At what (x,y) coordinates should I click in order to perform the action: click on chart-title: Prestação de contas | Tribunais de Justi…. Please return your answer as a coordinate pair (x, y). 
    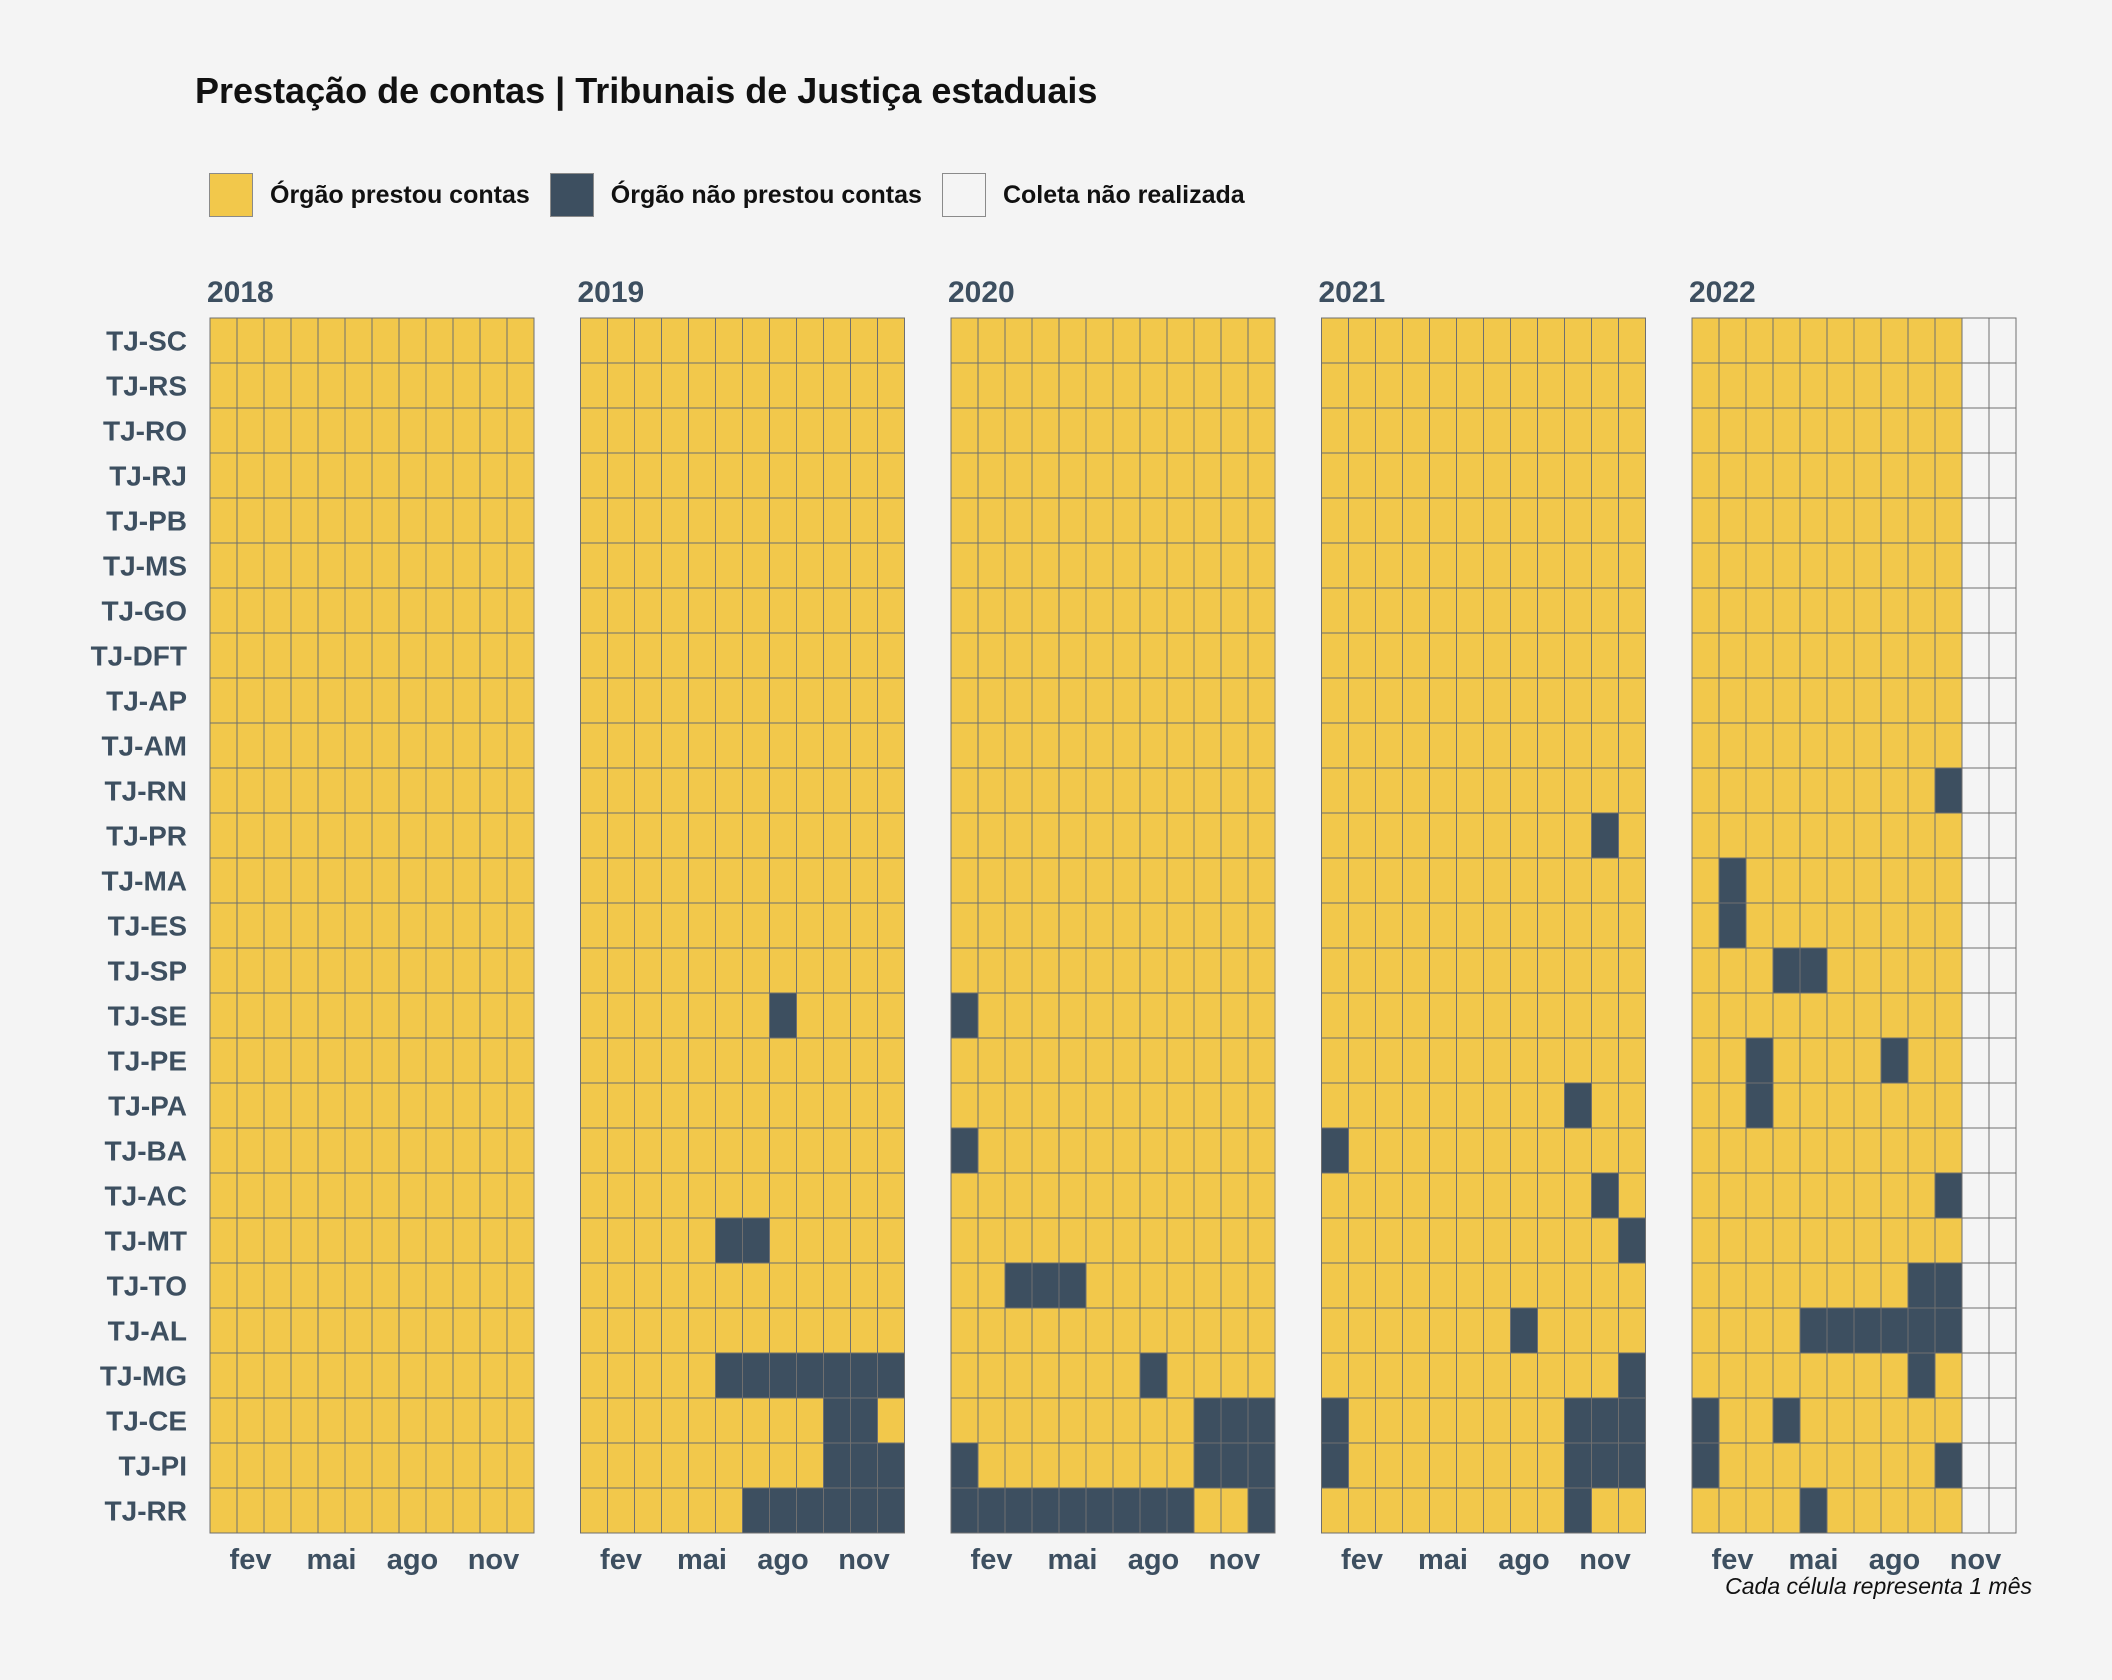
    Looking at the image, I should click on (646, 90).